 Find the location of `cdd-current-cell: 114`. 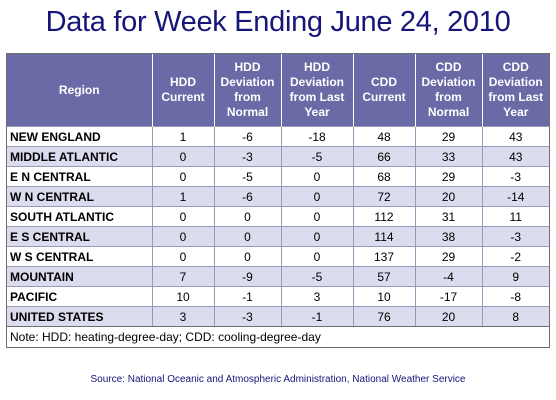

cdd-current-cell: 114 is located at coordinates (384, 236).